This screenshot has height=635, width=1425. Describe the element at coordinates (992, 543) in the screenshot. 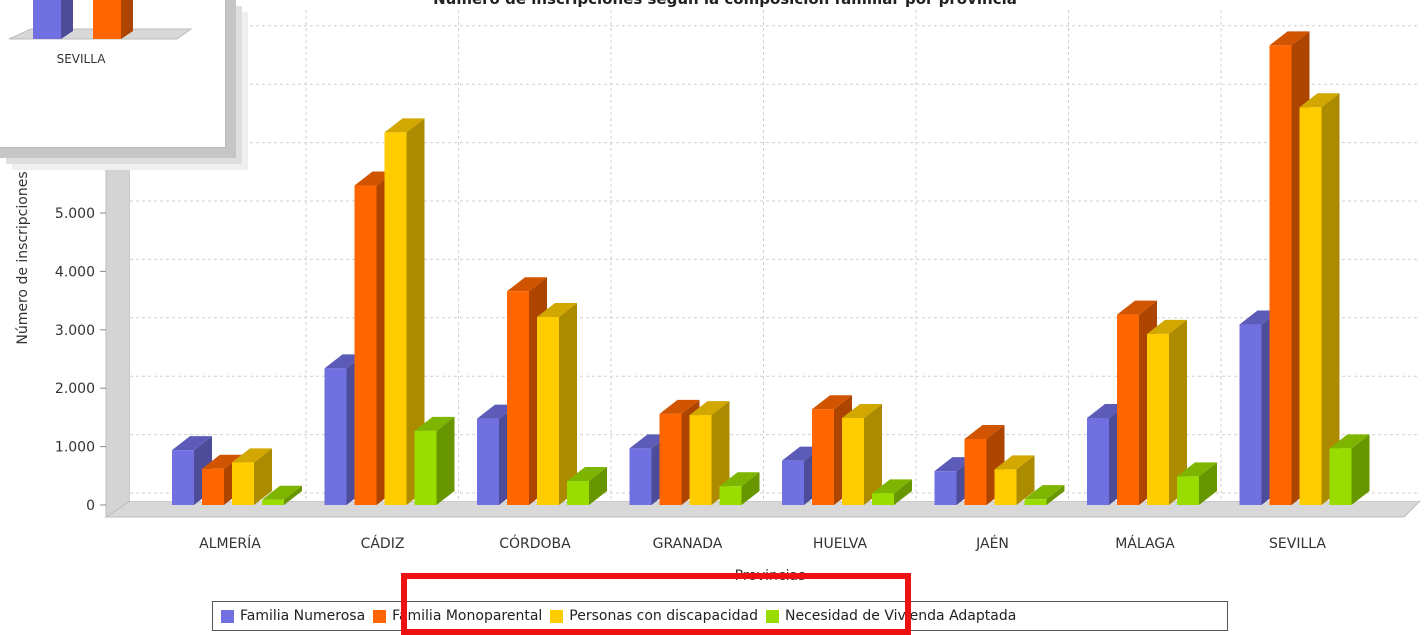

I see `x-tick-label: JAÉN` at that location.